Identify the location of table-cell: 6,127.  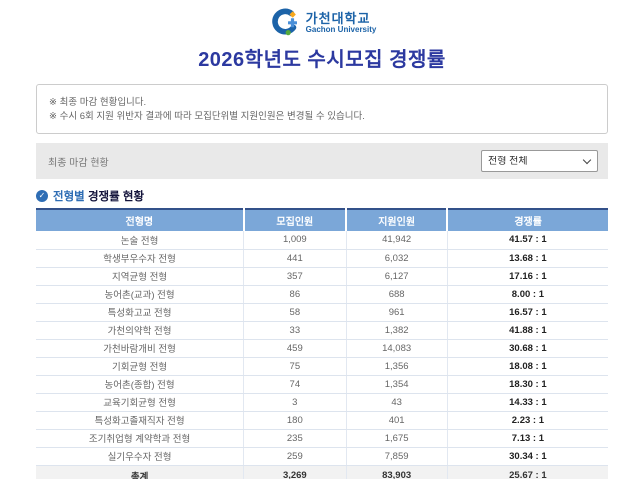
(396, 276).